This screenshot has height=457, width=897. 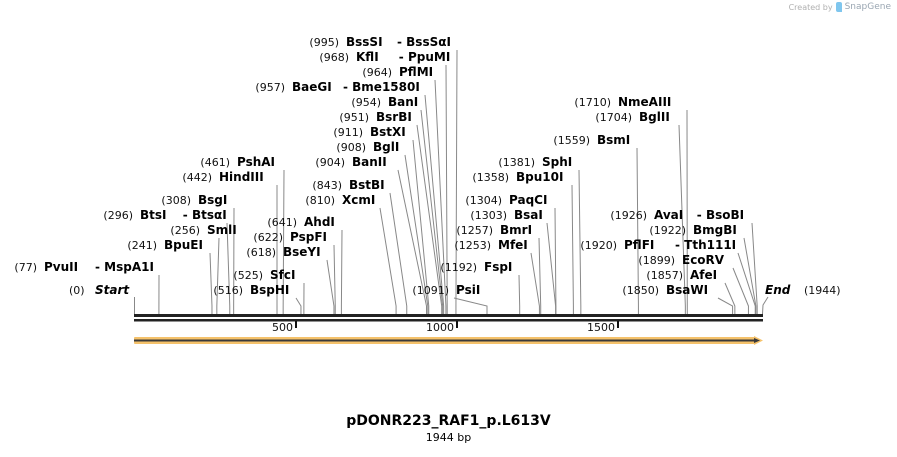 What do you see at coordinates (212, 200) in the screenshot?
I see `enzyme-name: BsgI` at bounding box center [212, 200].